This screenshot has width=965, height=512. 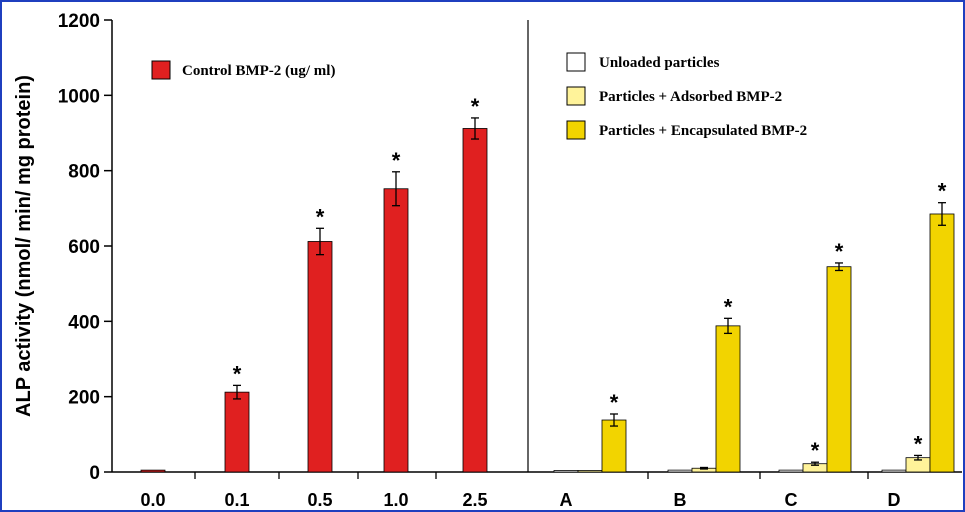 What do you see at coordinates (24, 246) in the screenshot?
I see `y-axis-label: ALP activity (nmol/ min/ mg protein)` at bounding box center [24, 246].